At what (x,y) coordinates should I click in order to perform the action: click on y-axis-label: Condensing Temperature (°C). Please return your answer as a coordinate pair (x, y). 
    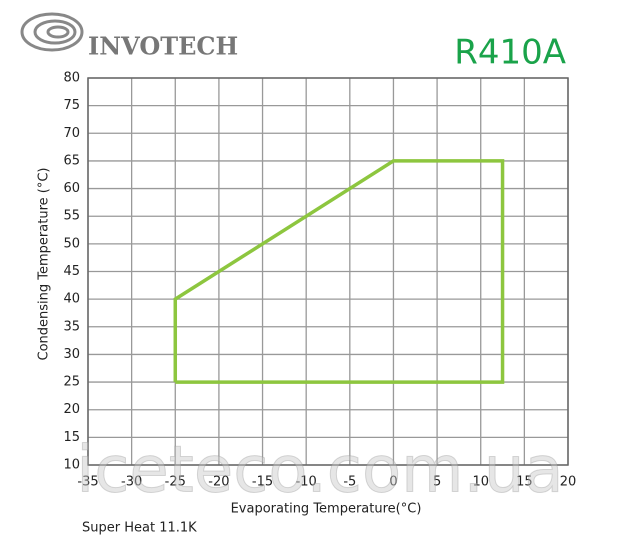
    Looking at the image, I should click on (44, 264).